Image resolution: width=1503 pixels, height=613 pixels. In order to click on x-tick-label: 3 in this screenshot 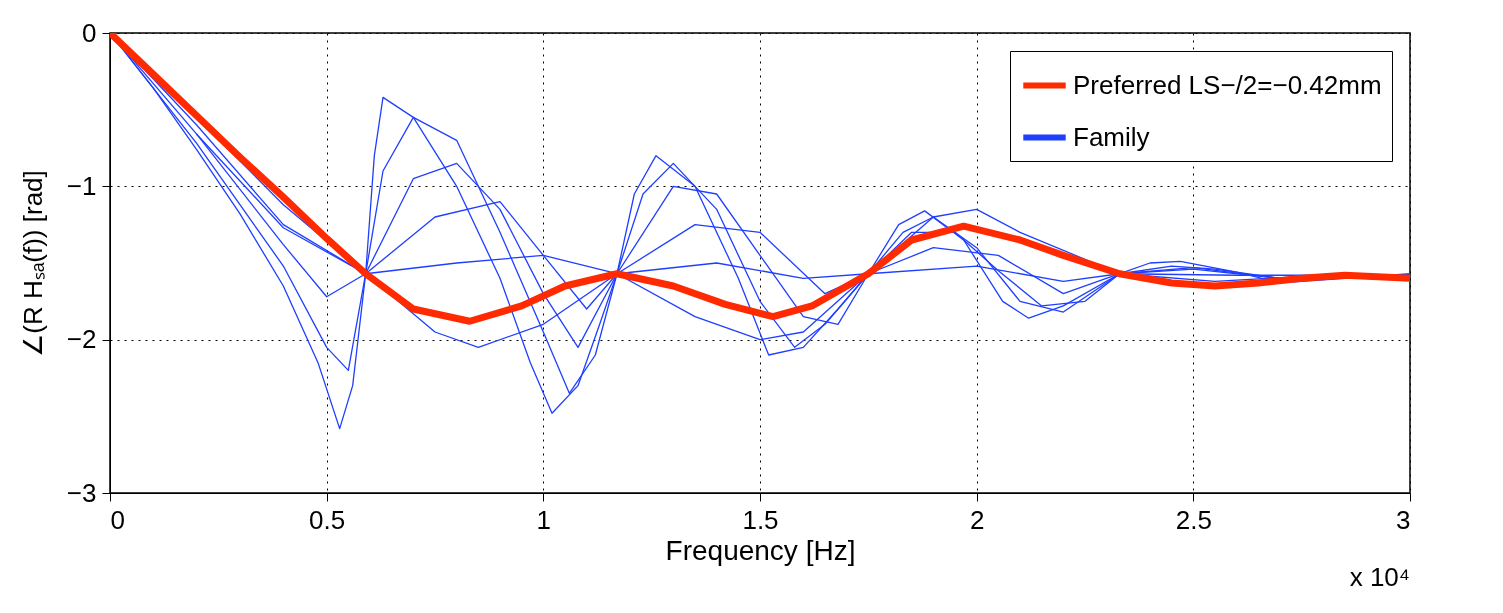, I will do `click(1403, 519)`.